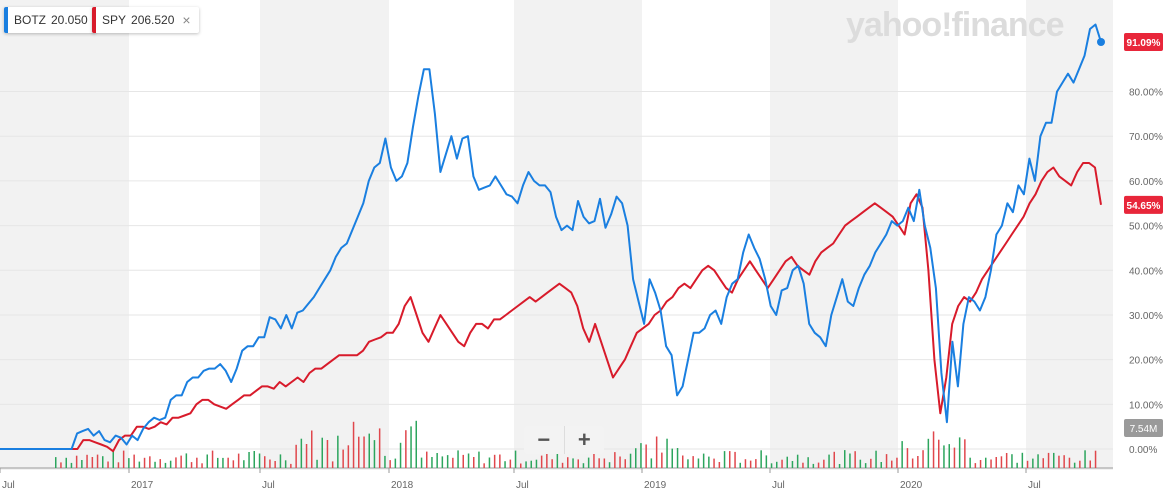 Image resolution: width=1167 pixels, height=498 pixels. What do you see at coordinates (145, 20) in the screenshot?
I see `spy-ticker-tag: SPY 206.520 ×` at bounding box center [145, 20].